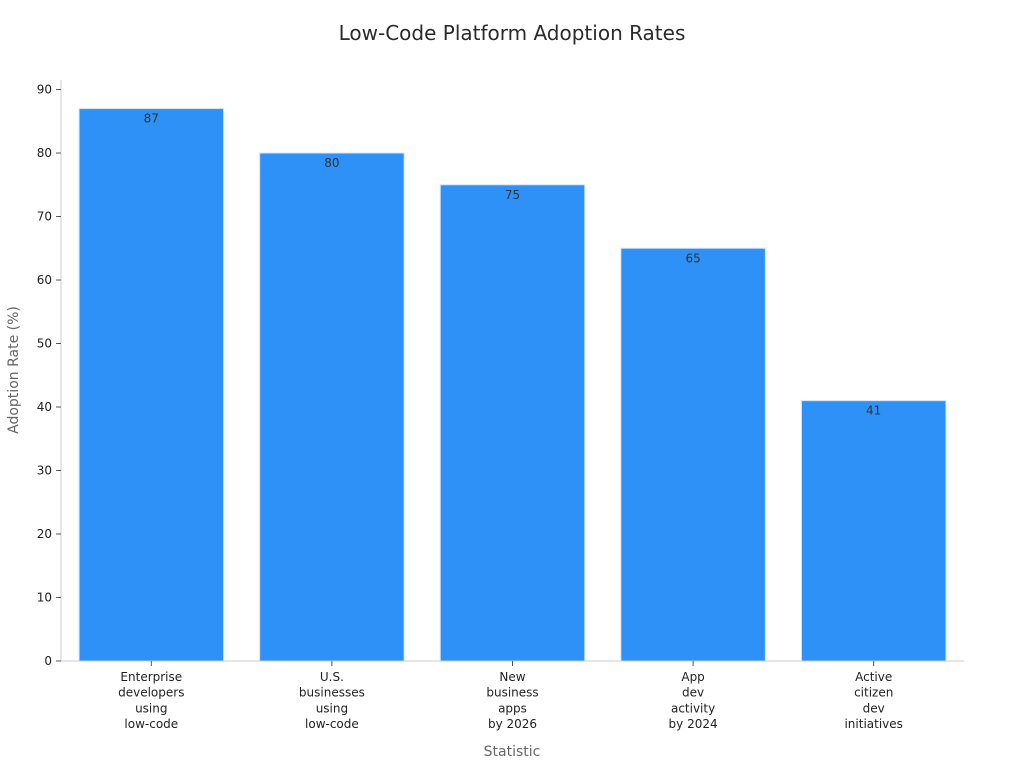  Describe the element at coordinates (151, 677) in the screenshot. I see `x-tick-label-line: Enterprise` at that location.